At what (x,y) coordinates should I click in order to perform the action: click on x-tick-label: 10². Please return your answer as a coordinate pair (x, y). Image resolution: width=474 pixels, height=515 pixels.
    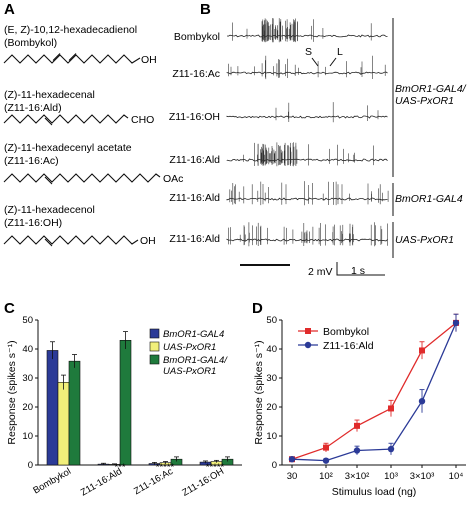
    Looking at the image, I should click on (326, 476).